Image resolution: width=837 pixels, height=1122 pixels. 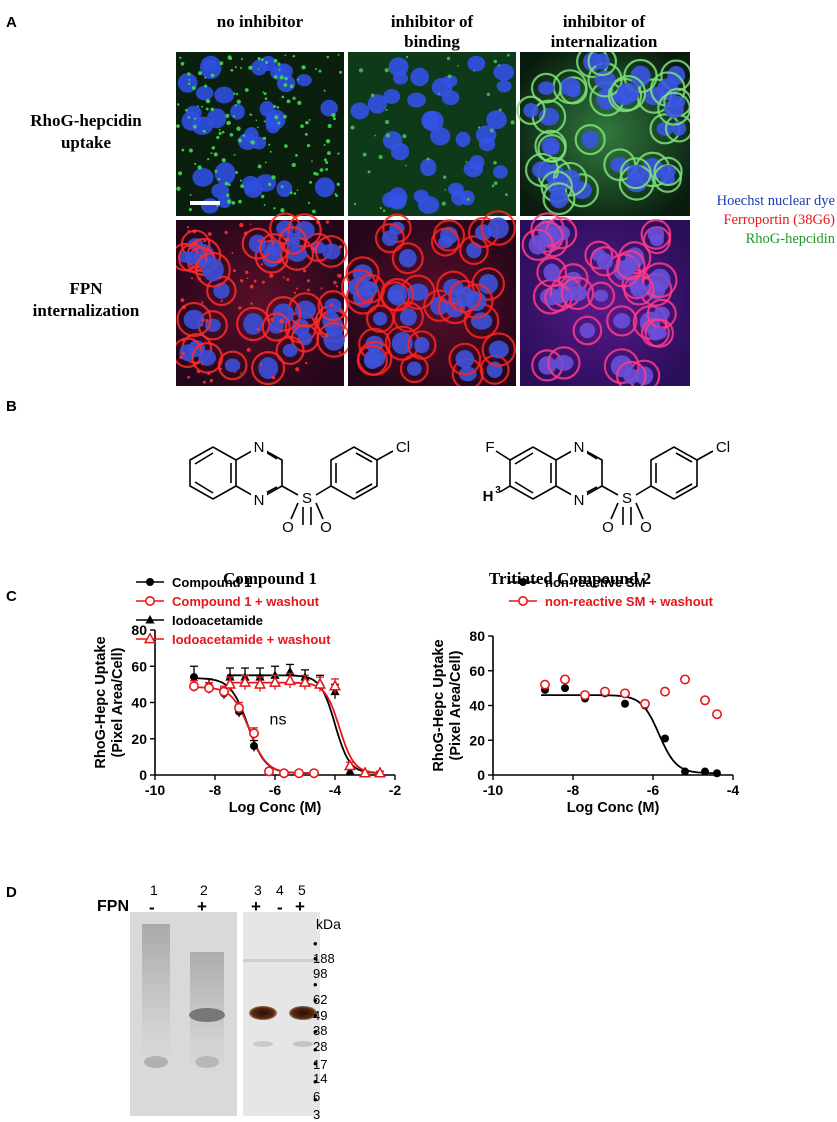 I want to click on lane-sign-5: +, so click(x=300, y=906).